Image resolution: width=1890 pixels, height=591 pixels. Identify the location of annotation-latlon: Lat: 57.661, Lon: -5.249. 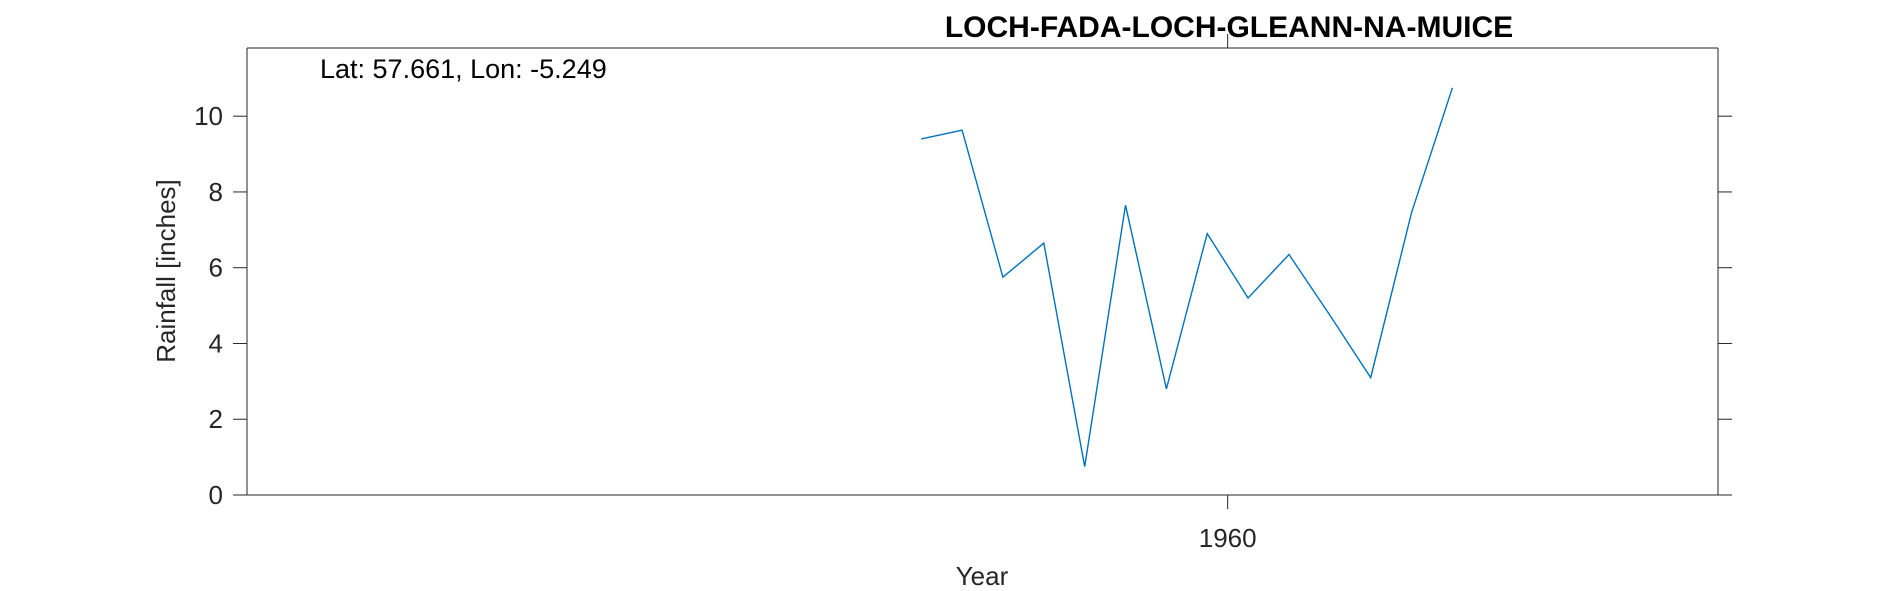
(463, 69).